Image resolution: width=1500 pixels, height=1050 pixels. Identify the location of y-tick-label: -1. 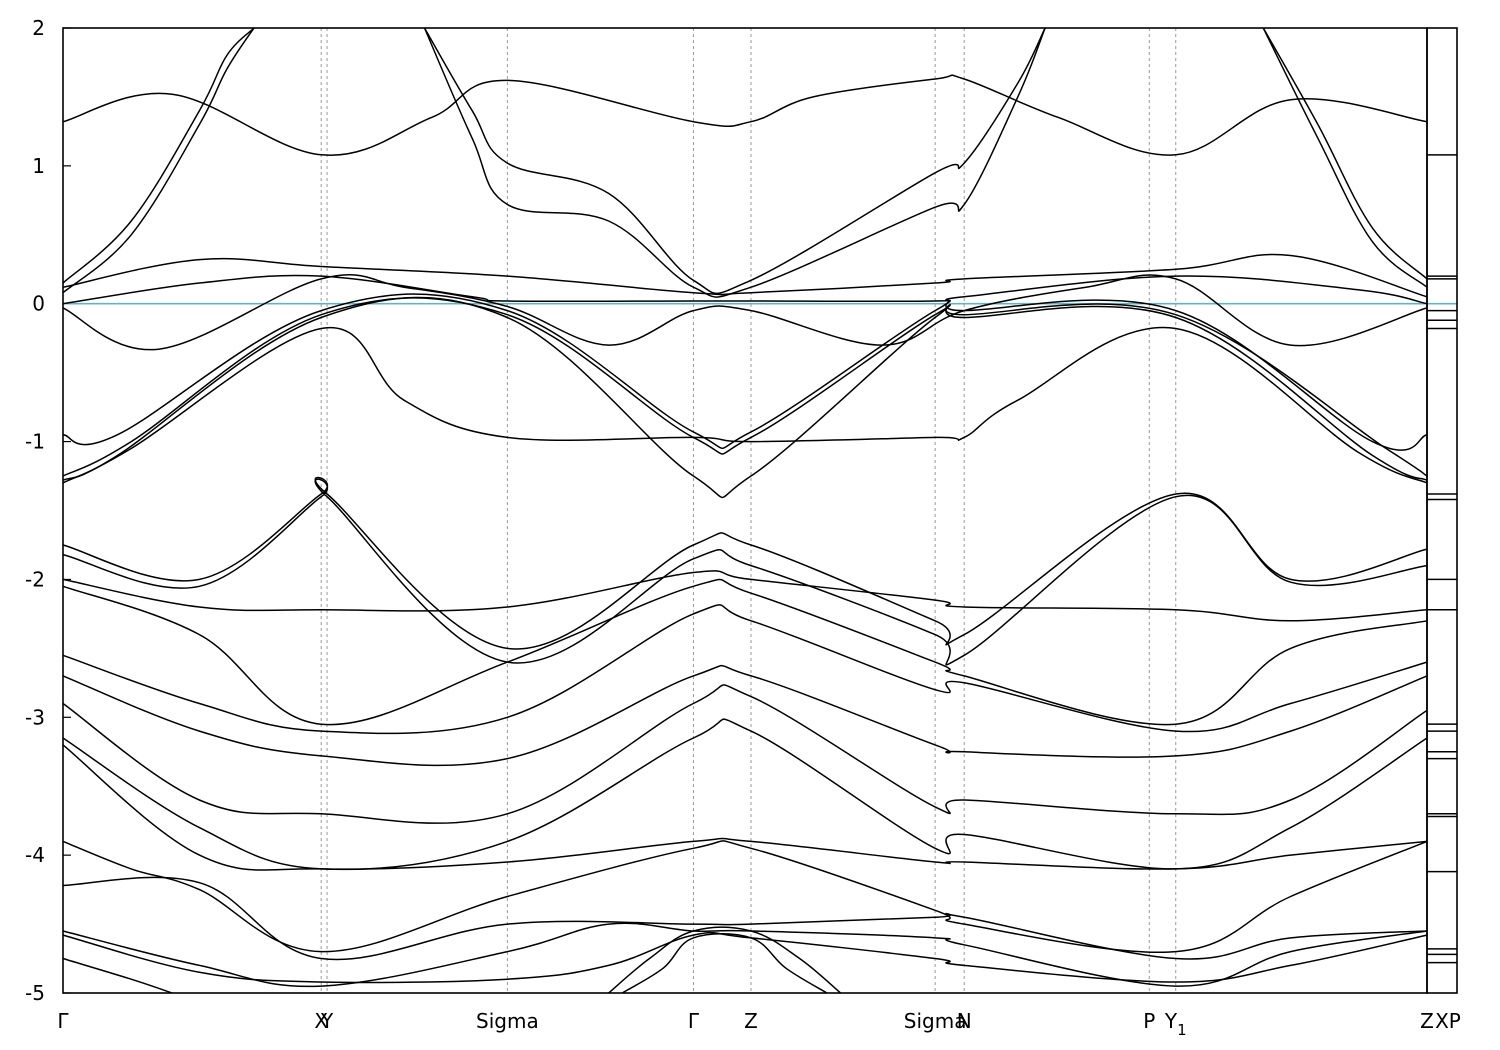
(35, 442).